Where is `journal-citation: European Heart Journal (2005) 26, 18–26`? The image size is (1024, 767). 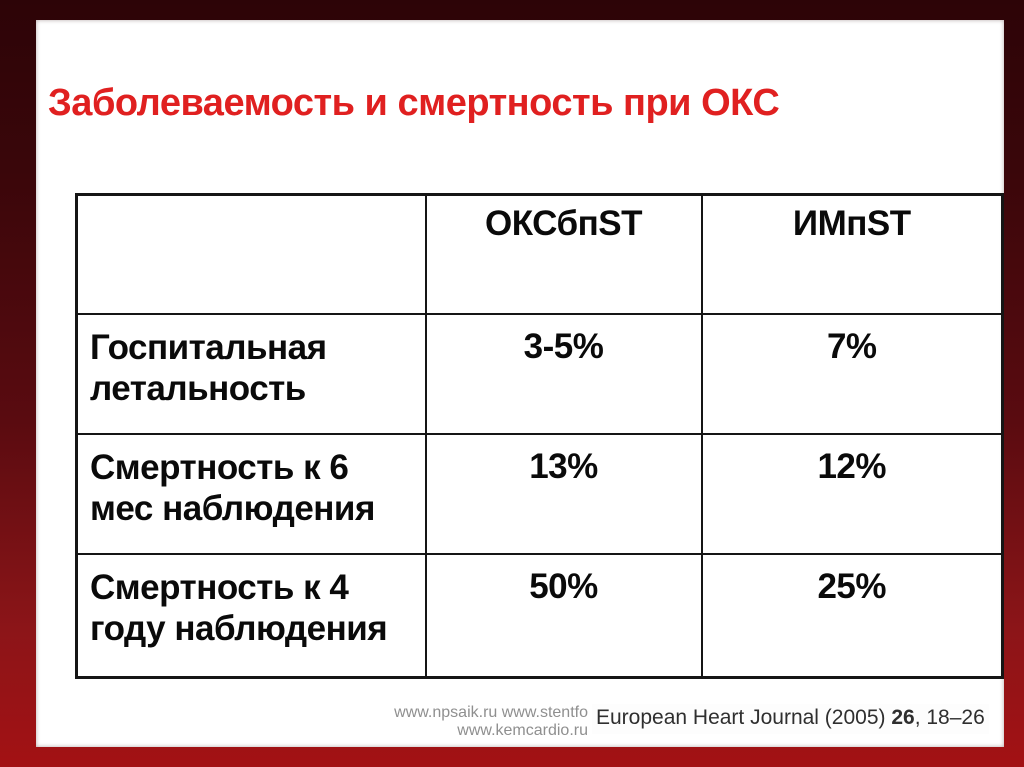
journal-citation: European Heart Journal (2005) 26, 18–26 is located at coordinates (790, 719).